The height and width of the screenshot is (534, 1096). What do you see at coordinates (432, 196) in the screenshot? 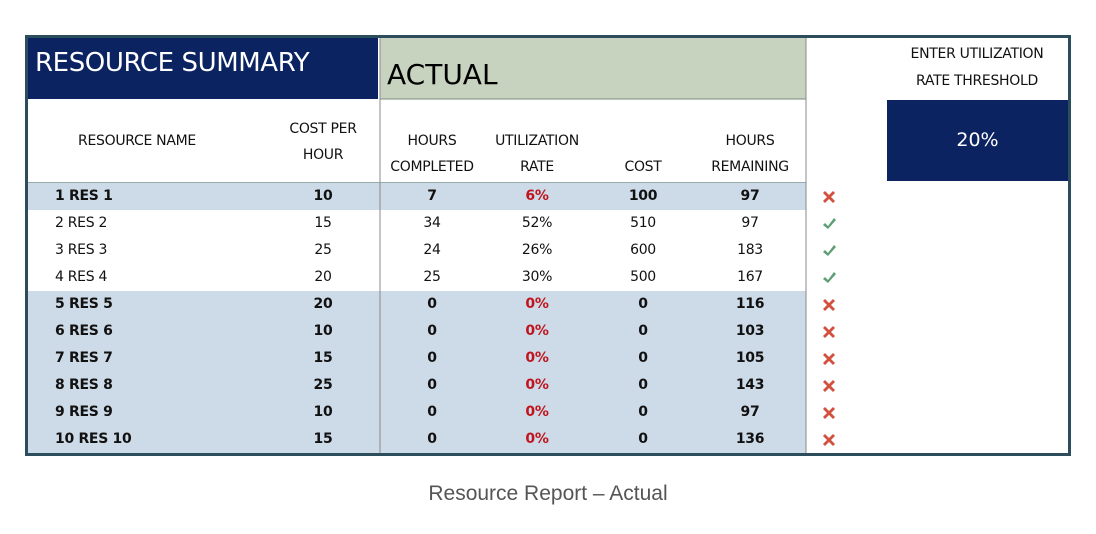
I see `cell: 7` at bounding box center [432, 196].